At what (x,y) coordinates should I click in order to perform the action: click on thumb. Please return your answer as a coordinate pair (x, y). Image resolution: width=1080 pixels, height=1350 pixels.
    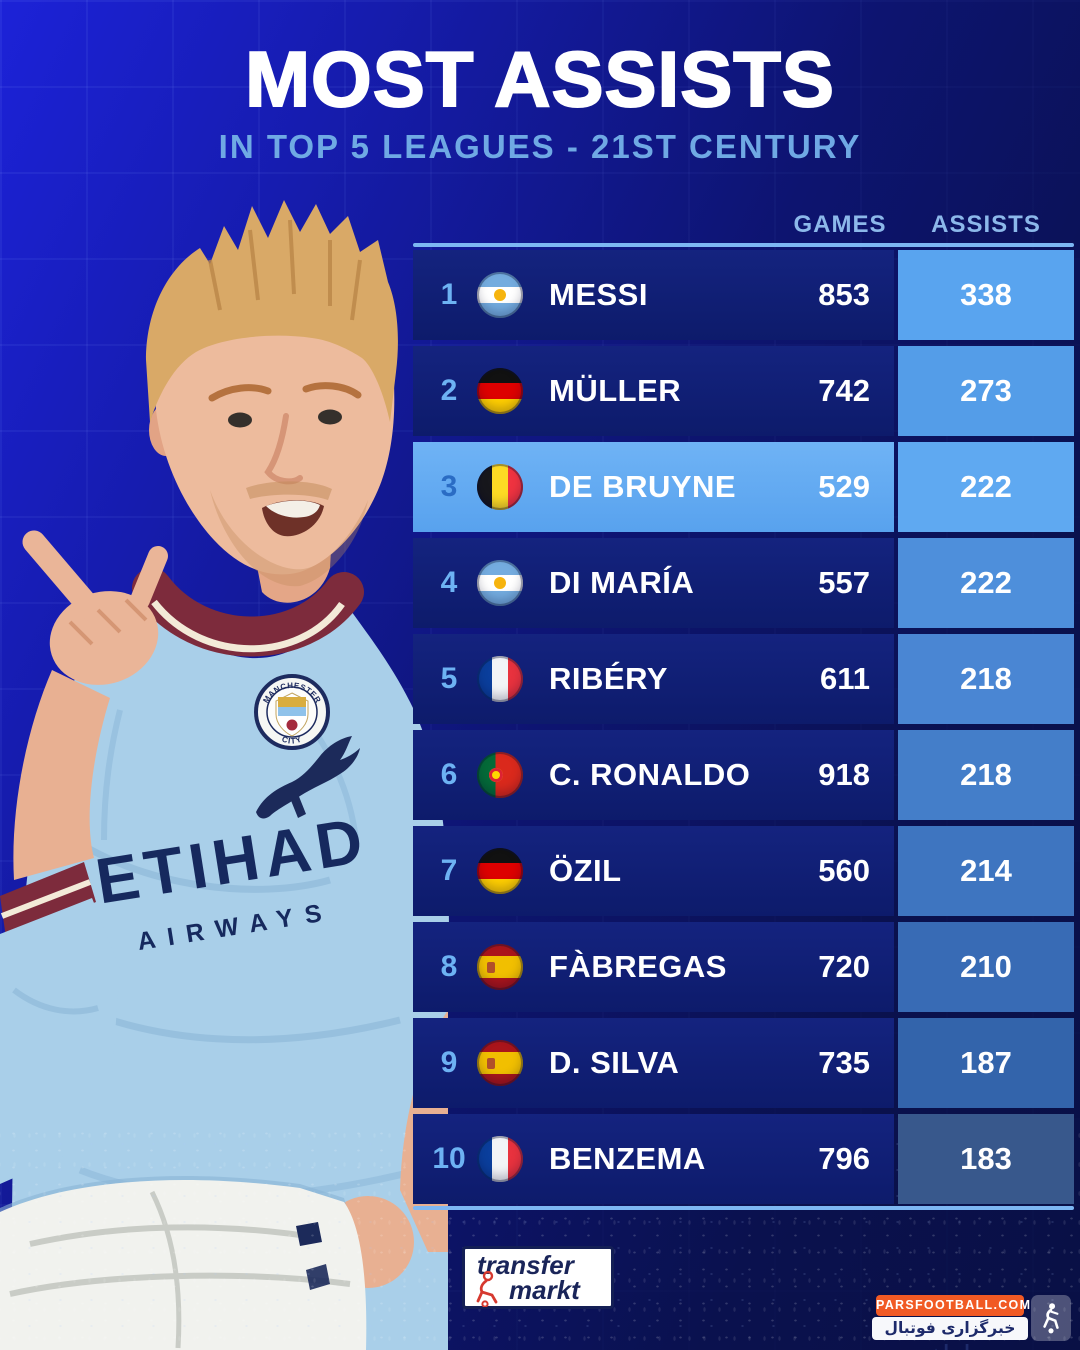
    Looking at the image, I should click on (149, 578).